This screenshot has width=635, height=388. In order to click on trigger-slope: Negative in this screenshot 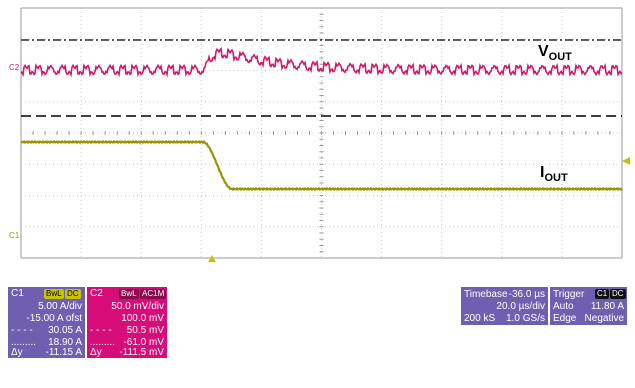, I will do `click(604, 318)`.